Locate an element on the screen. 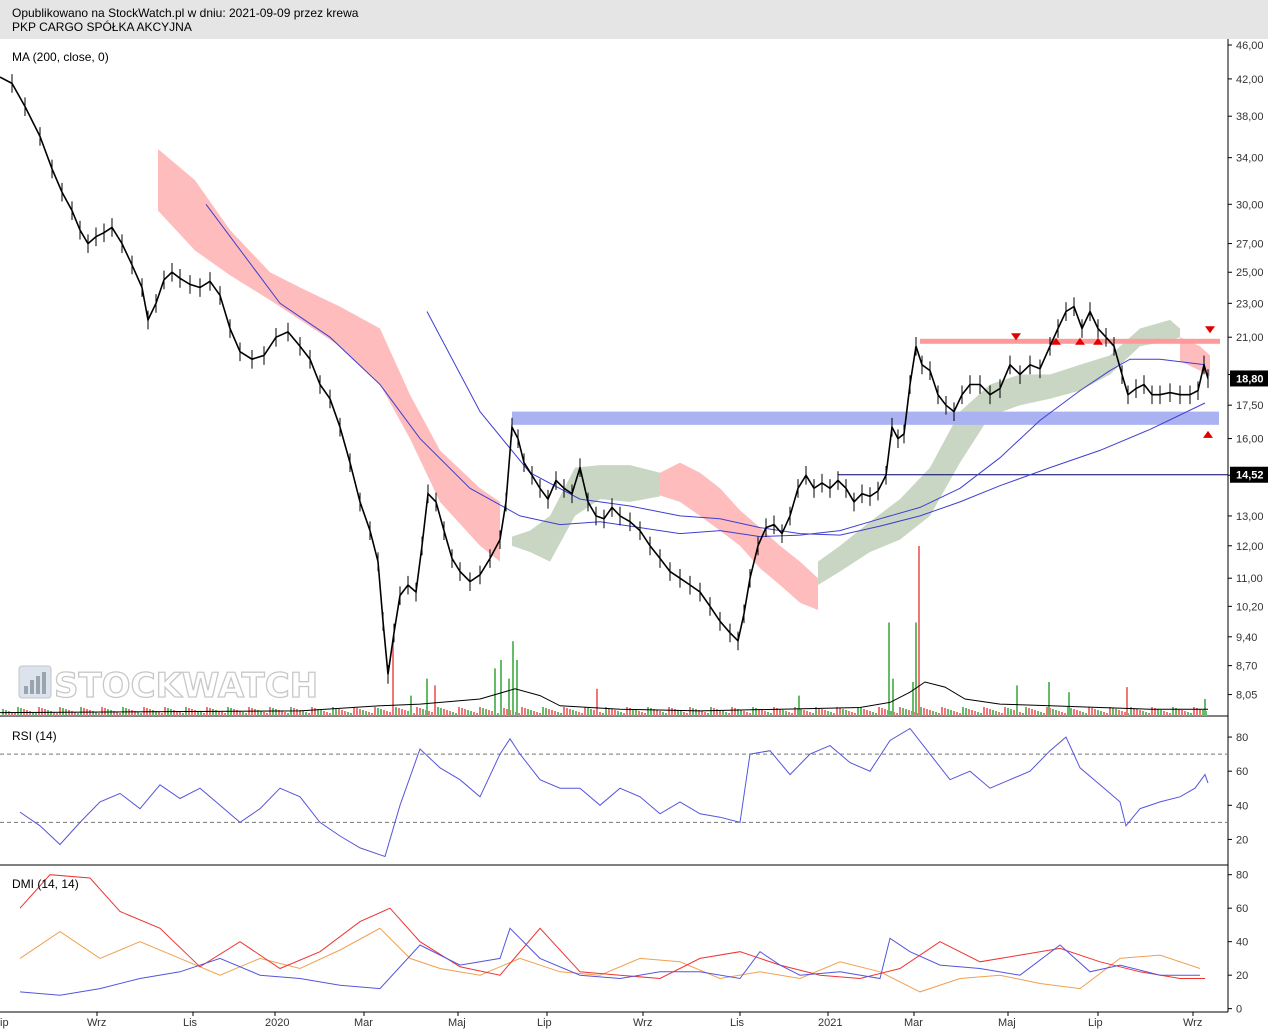 The height and width of the screenshot is (1030, 1268). x-axis-label: 2020 is located at coordinates (277, 1023).